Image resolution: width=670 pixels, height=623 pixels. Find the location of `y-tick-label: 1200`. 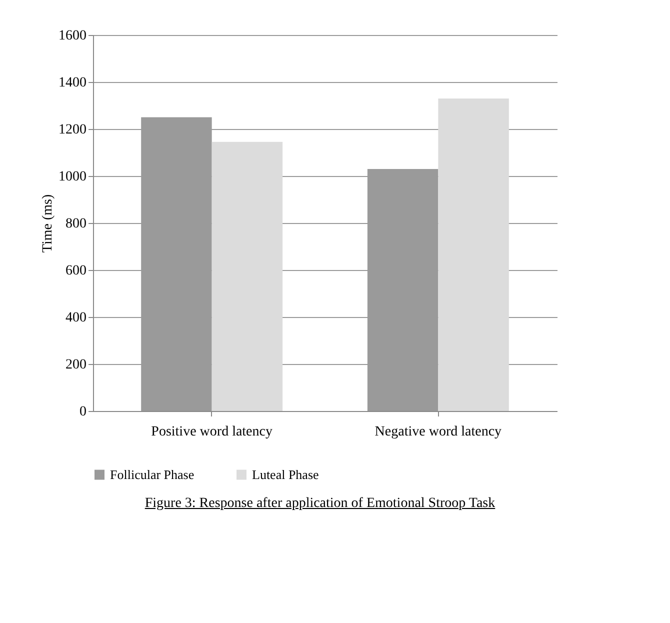

y-tick-label: 1200 is located at coordinates (72, 130).